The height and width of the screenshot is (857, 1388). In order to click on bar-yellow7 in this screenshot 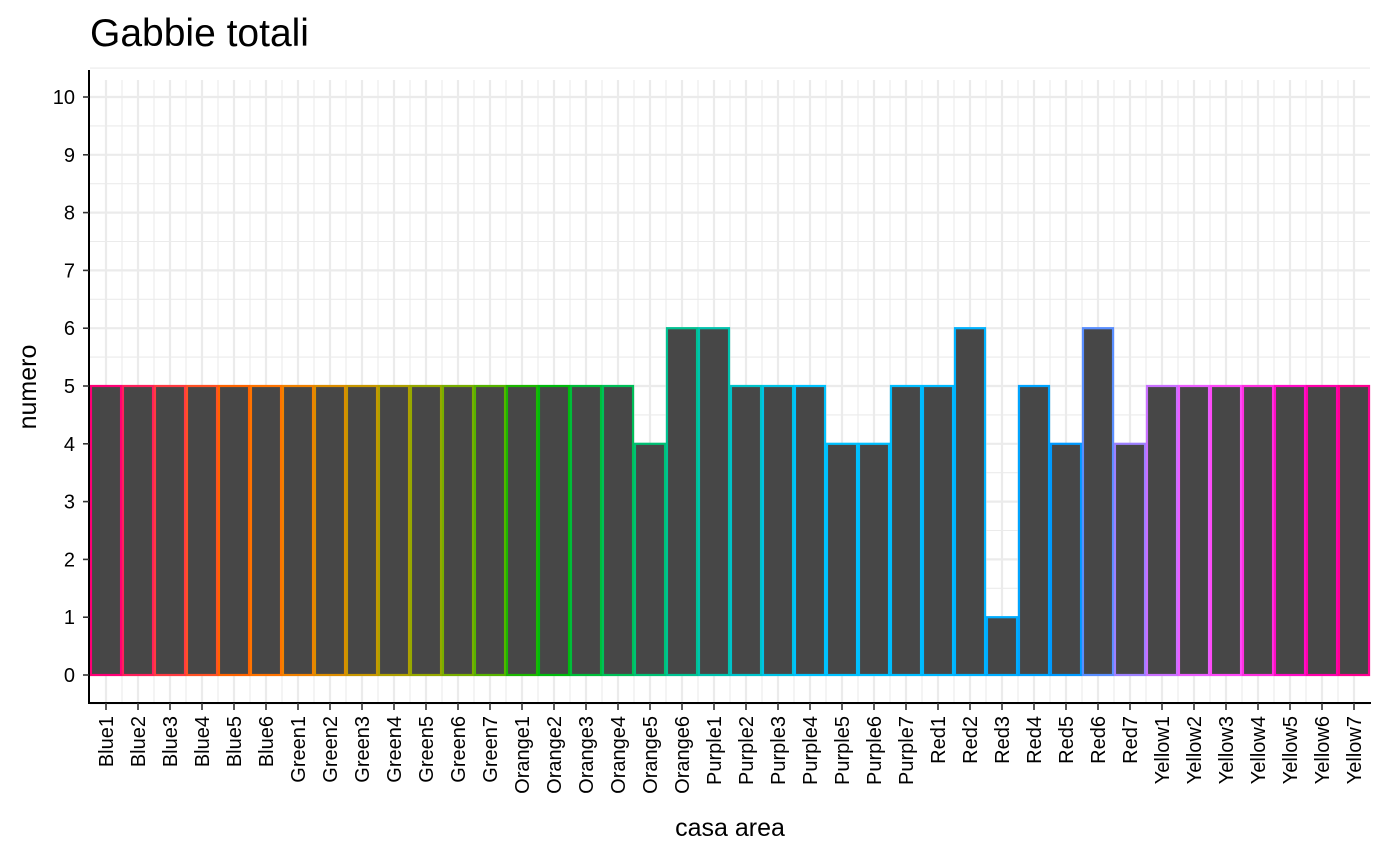, I will do `click(1354, 530)`.